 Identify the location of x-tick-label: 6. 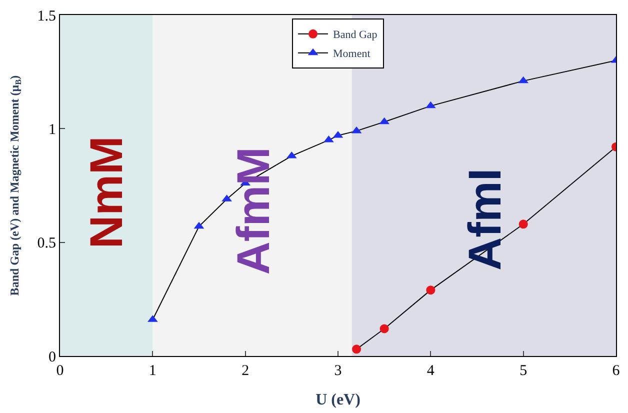
(616, 371).